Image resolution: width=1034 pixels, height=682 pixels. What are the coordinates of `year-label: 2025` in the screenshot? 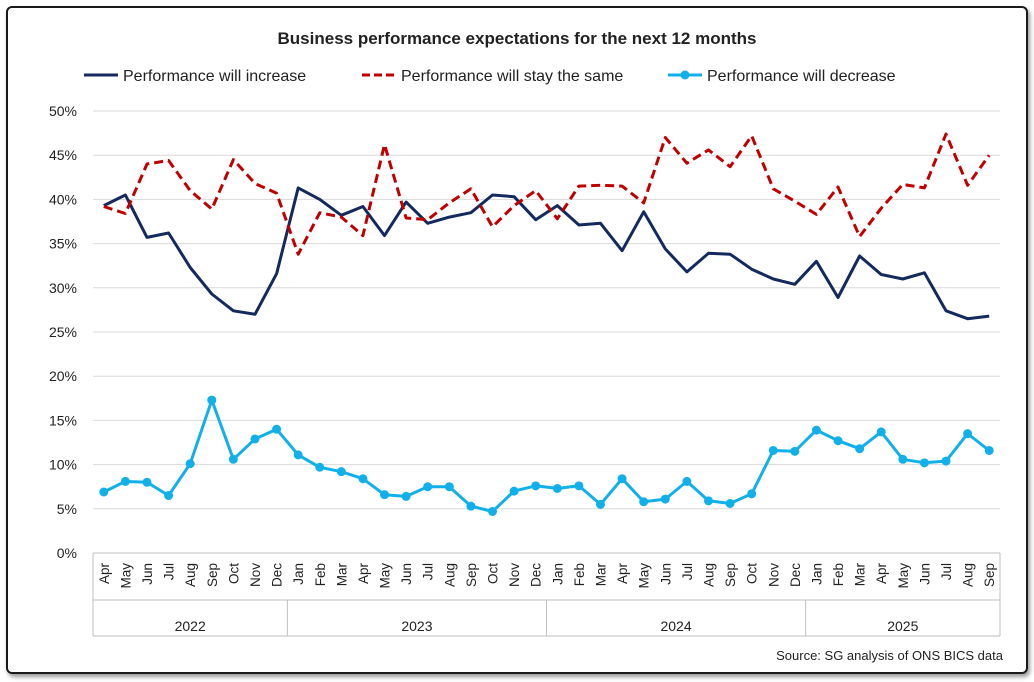 It's located at (902, 626).